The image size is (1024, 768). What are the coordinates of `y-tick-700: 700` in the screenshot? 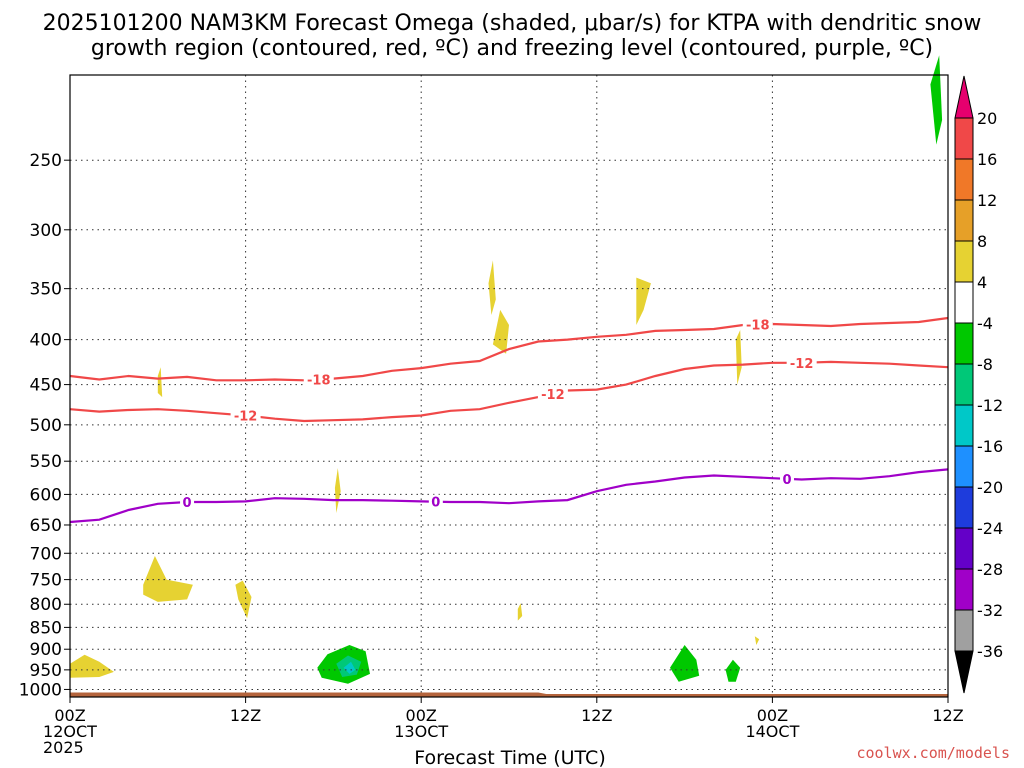 It's located at (46, 554).